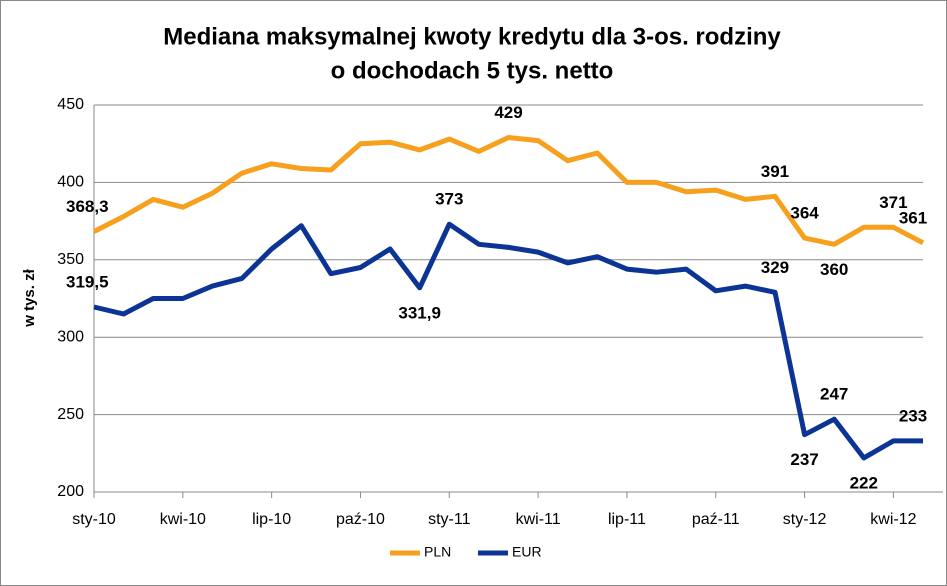 This screenshot has width=947, height=586. What do you see at coordinates (271, 519) in the screenshot?
I see `x-tick-label: lip-10` at bounding box center [271, 519].